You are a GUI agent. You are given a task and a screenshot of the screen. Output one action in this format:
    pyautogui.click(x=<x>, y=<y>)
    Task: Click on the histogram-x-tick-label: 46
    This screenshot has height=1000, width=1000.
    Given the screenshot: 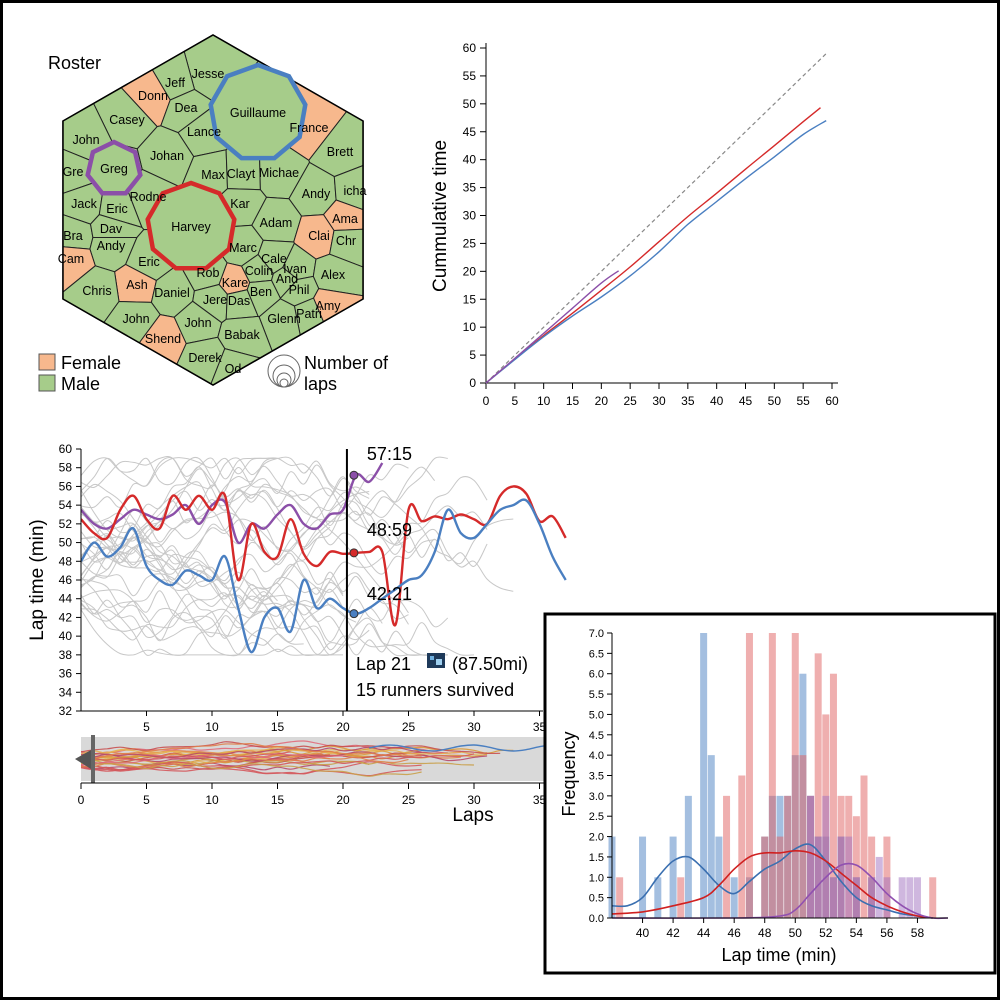 What is the action you would take?
    pyautogui.click(x=735, y=933)
    